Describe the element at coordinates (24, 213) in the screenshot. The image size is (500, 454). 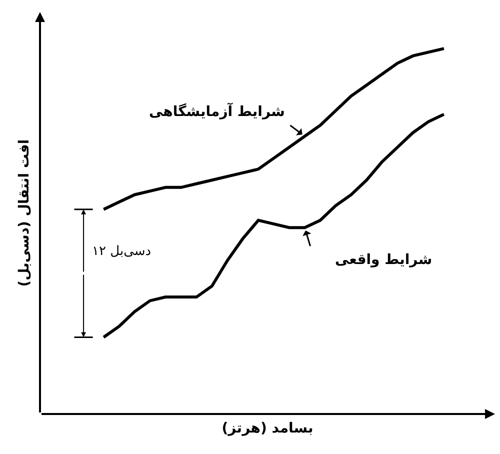
I see `y-axis-title: افت انتقال (دسی‌بل)` at that location.